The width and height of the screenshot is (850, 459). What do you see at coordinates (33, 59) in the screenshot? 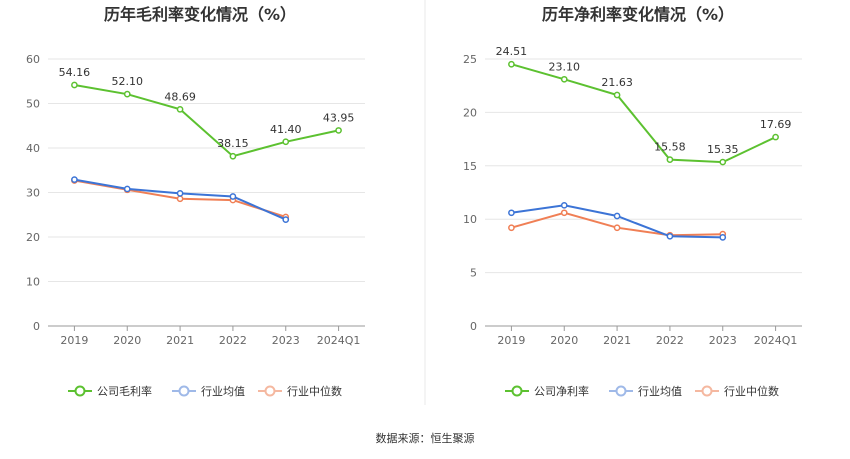
I see `y-tick-label: 60` at bounding box center [33, 59].